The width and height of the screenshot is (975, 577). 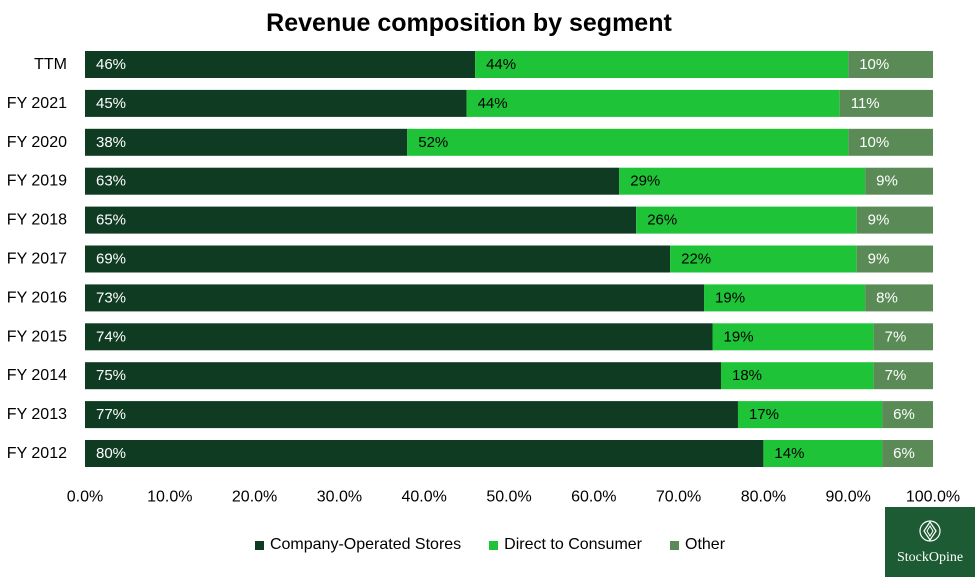 I want to click on data-label-direct-to-consumer-fy-2018: 26%, so click(x=662, y=220).